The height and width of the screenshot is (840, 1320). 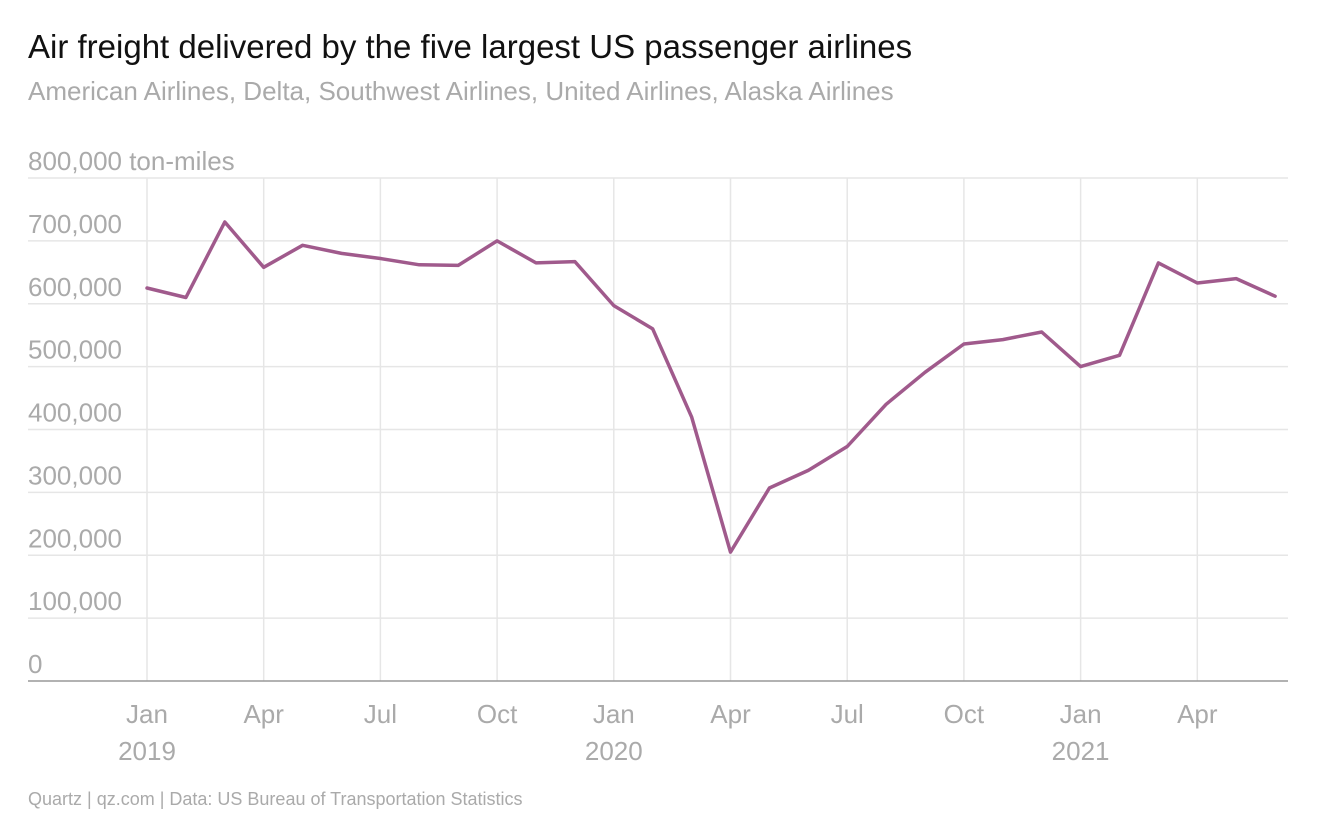 I want to click on y-tick-label: 400,000, so click(x=75, y=413).